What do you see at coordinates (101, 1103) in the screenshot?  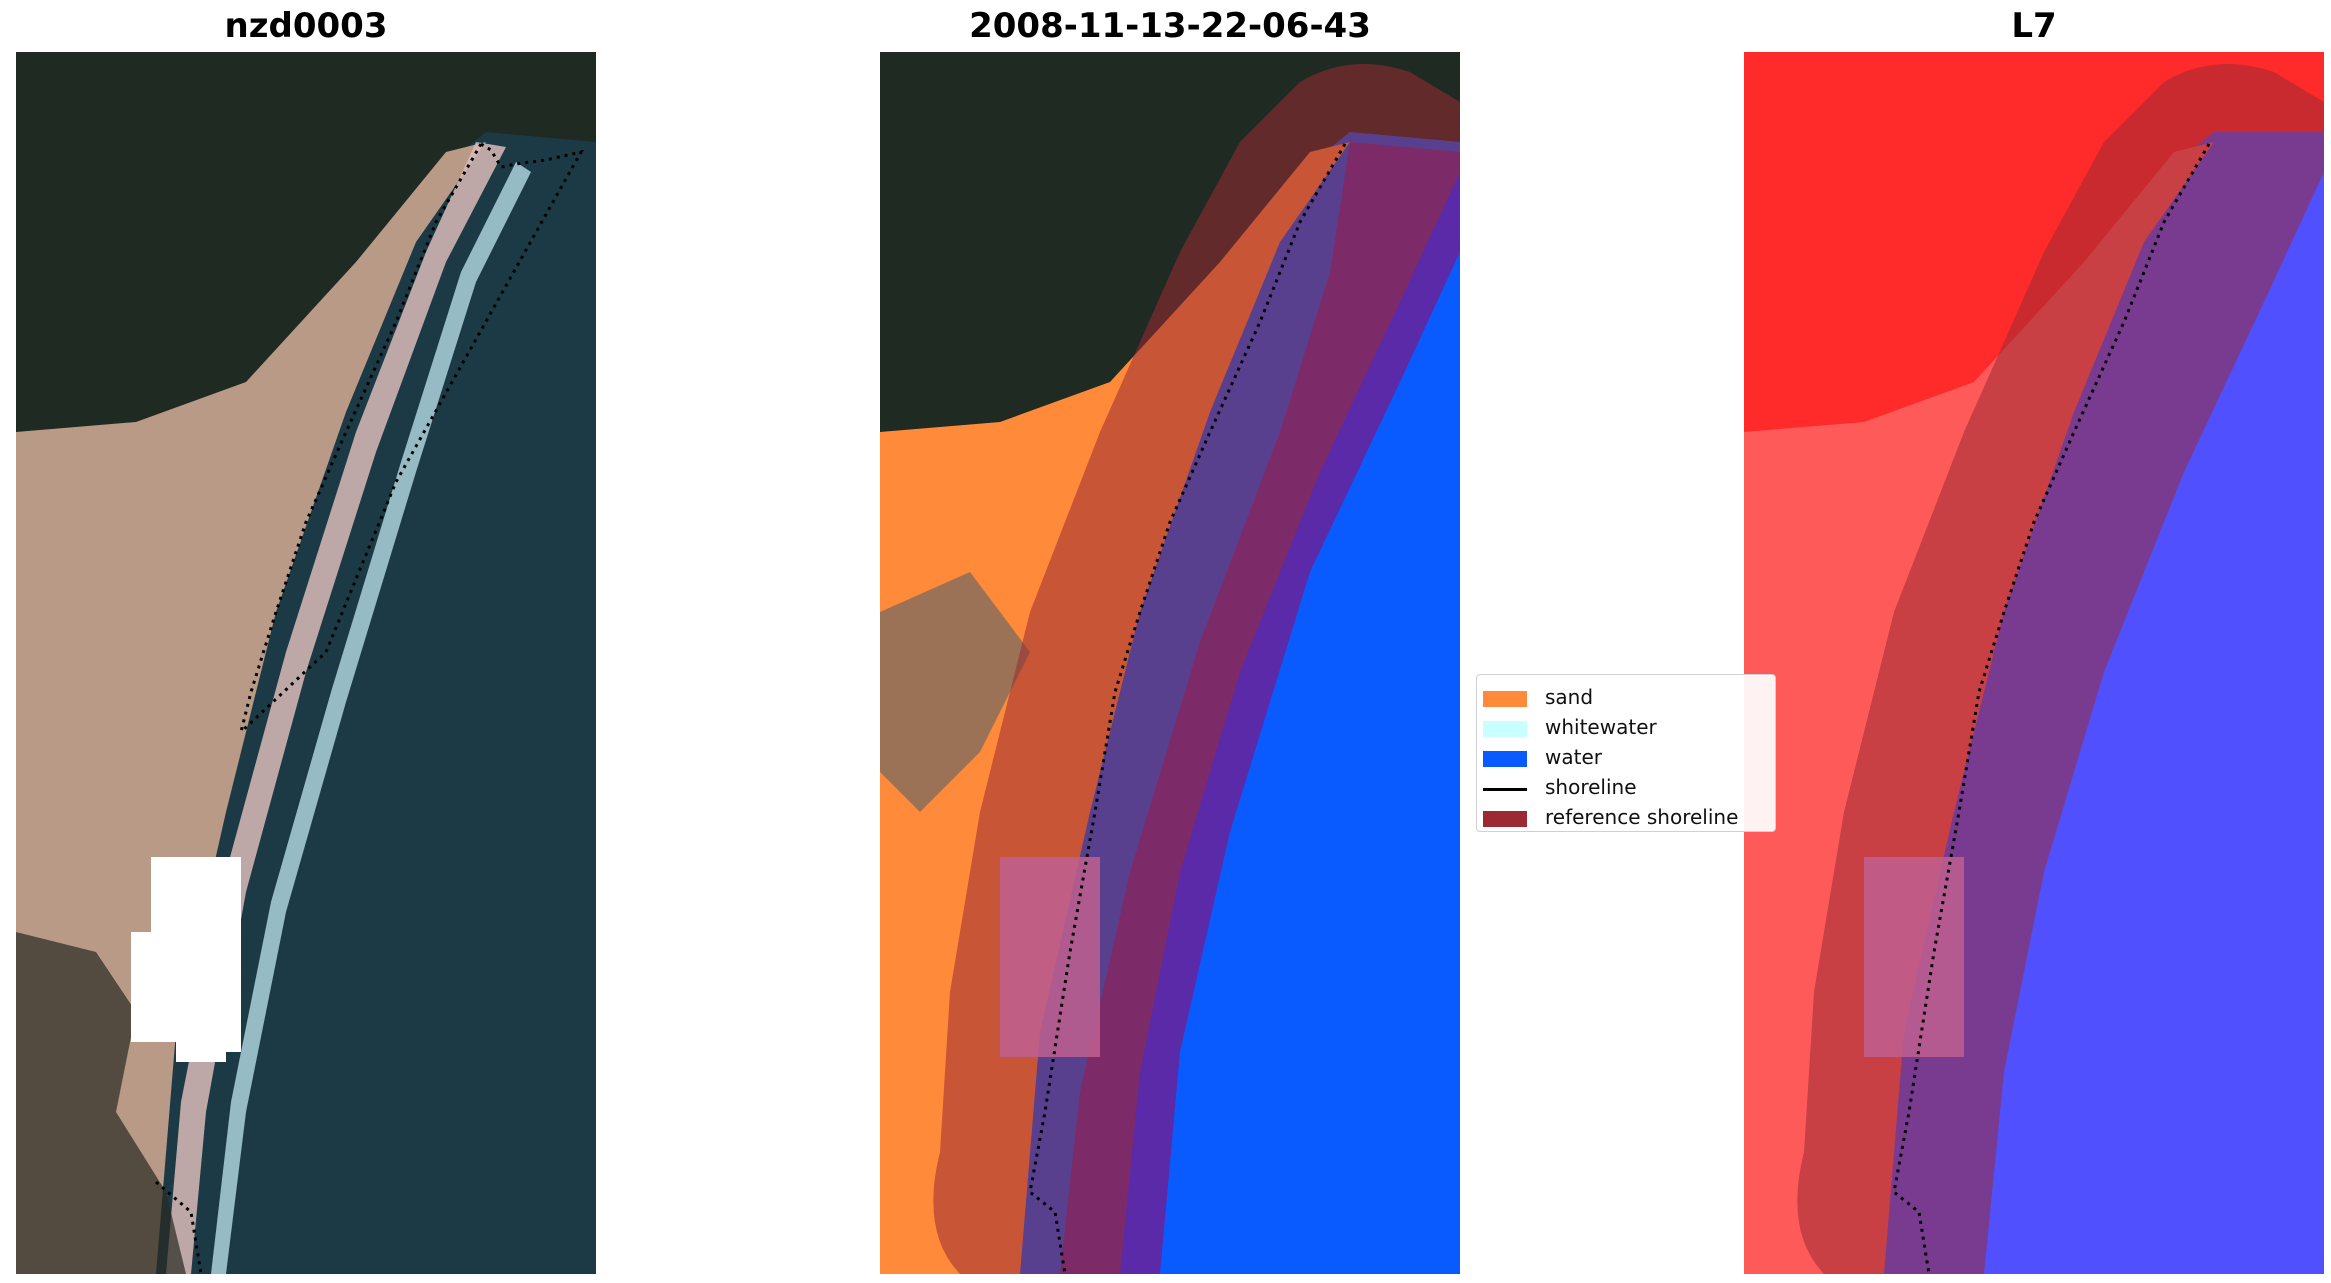 I see `headland` at bounding box center [101, 1103].